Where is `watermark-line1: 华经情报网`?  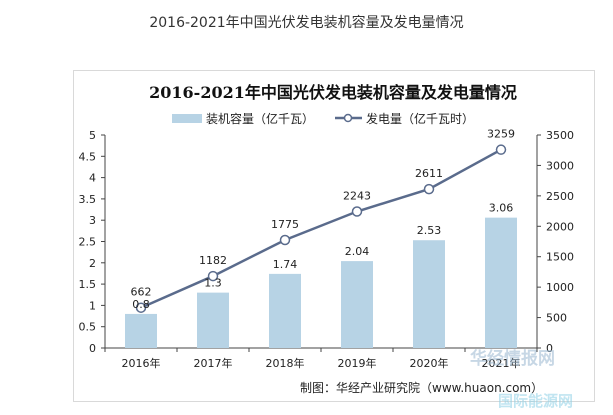 watermark-line1: 华经情报网 is located at coordinates (512, 358).